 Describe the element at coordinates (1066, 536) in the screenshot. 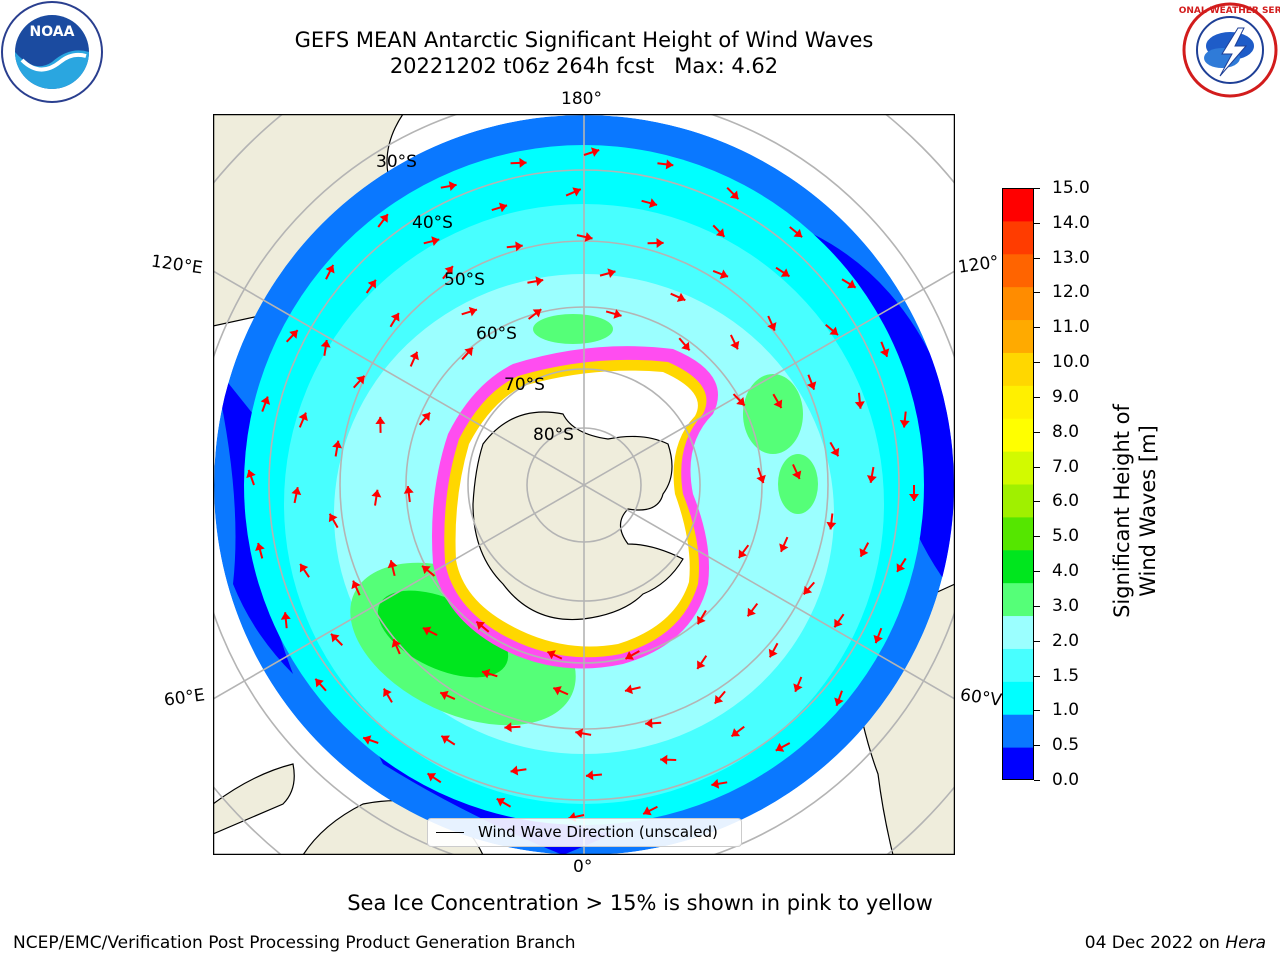

I see `colorbar-tick-label: 5.0` at that location.